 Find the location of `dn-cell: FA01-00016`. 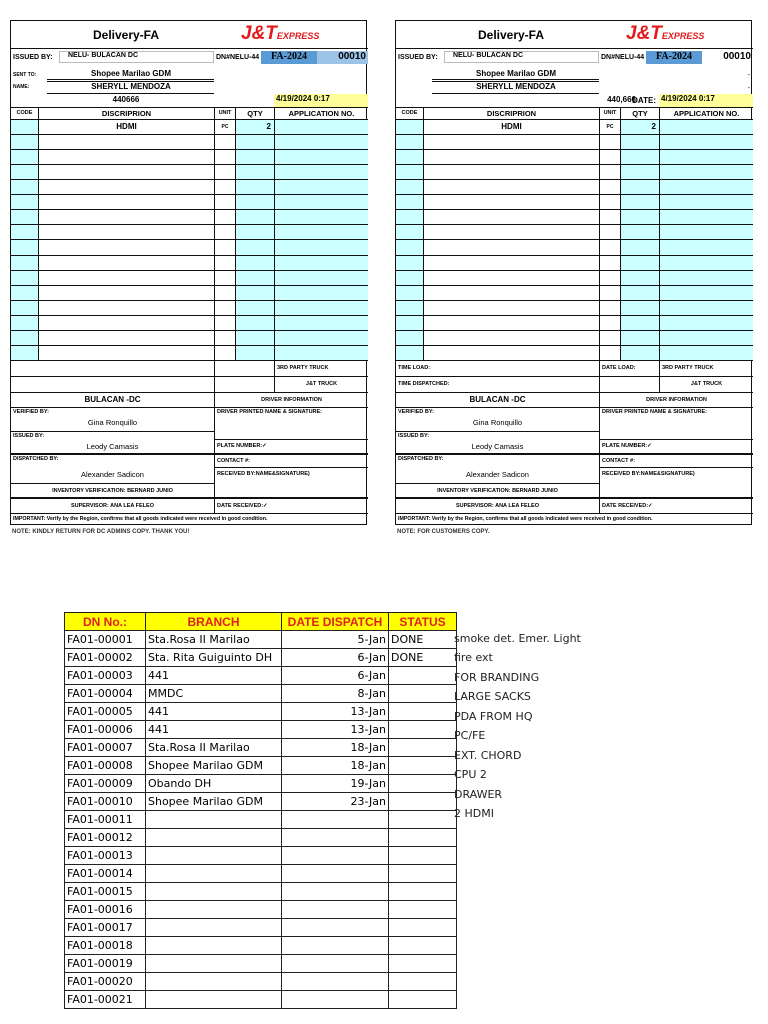

dn-cell: FA01-00016 is located at coordinates (105, 909).